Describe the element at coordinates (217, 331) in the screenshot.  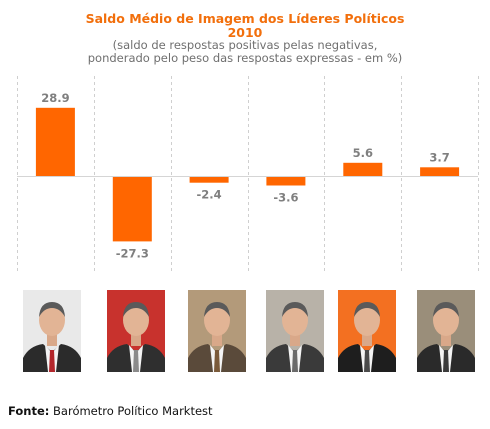
I see `politician-portrait-3-icon` at that location.